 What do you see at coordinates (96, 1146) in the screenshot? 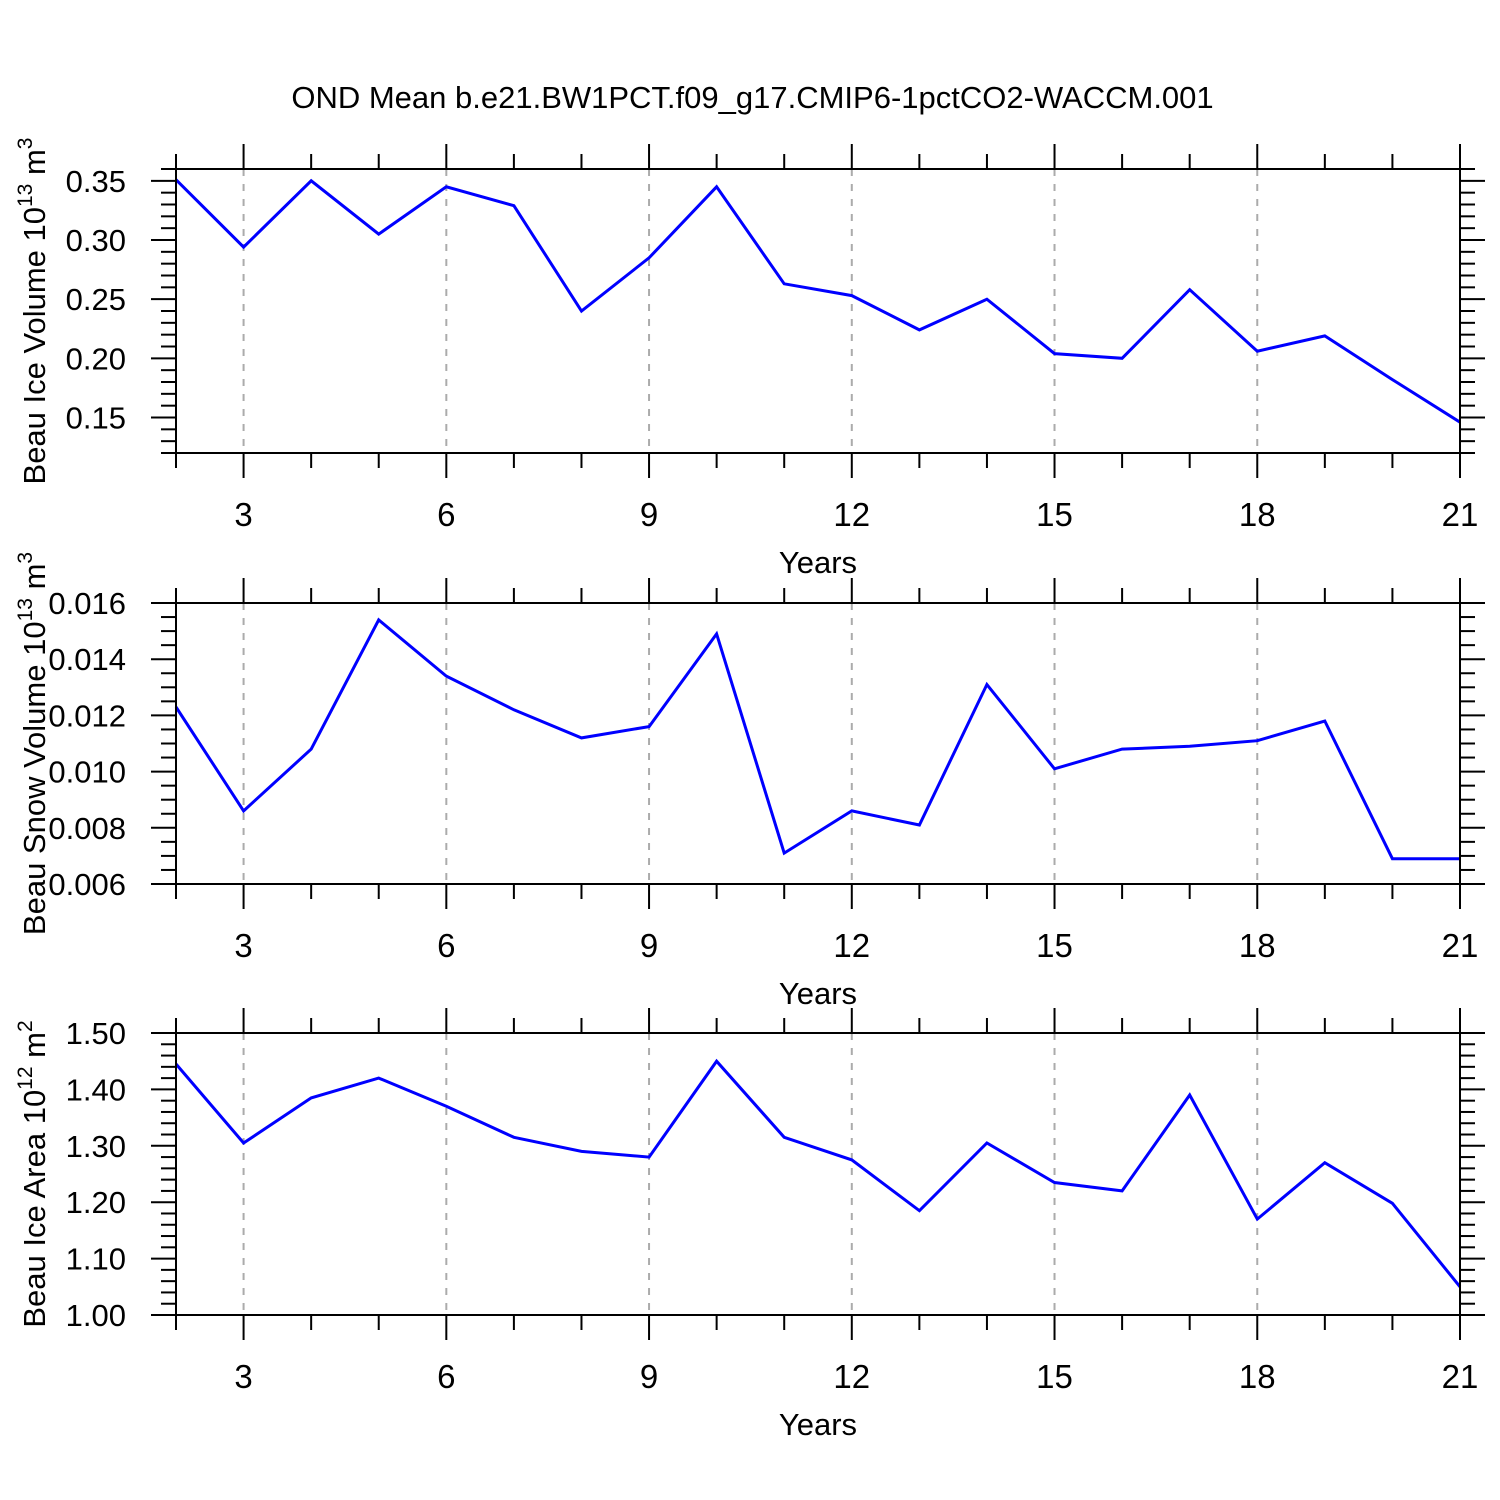
I see `y-tick-label: 1.30` at bounding box center [96, 1146].